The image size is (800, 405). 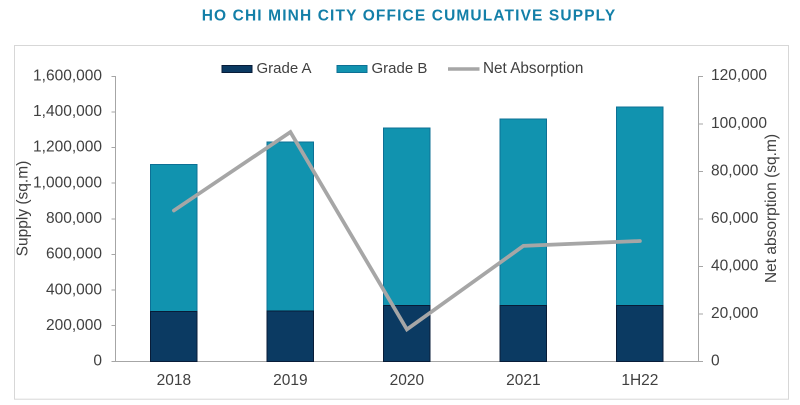 I want to click on svg-text: 1,000,000, so click(x=67, y=182).